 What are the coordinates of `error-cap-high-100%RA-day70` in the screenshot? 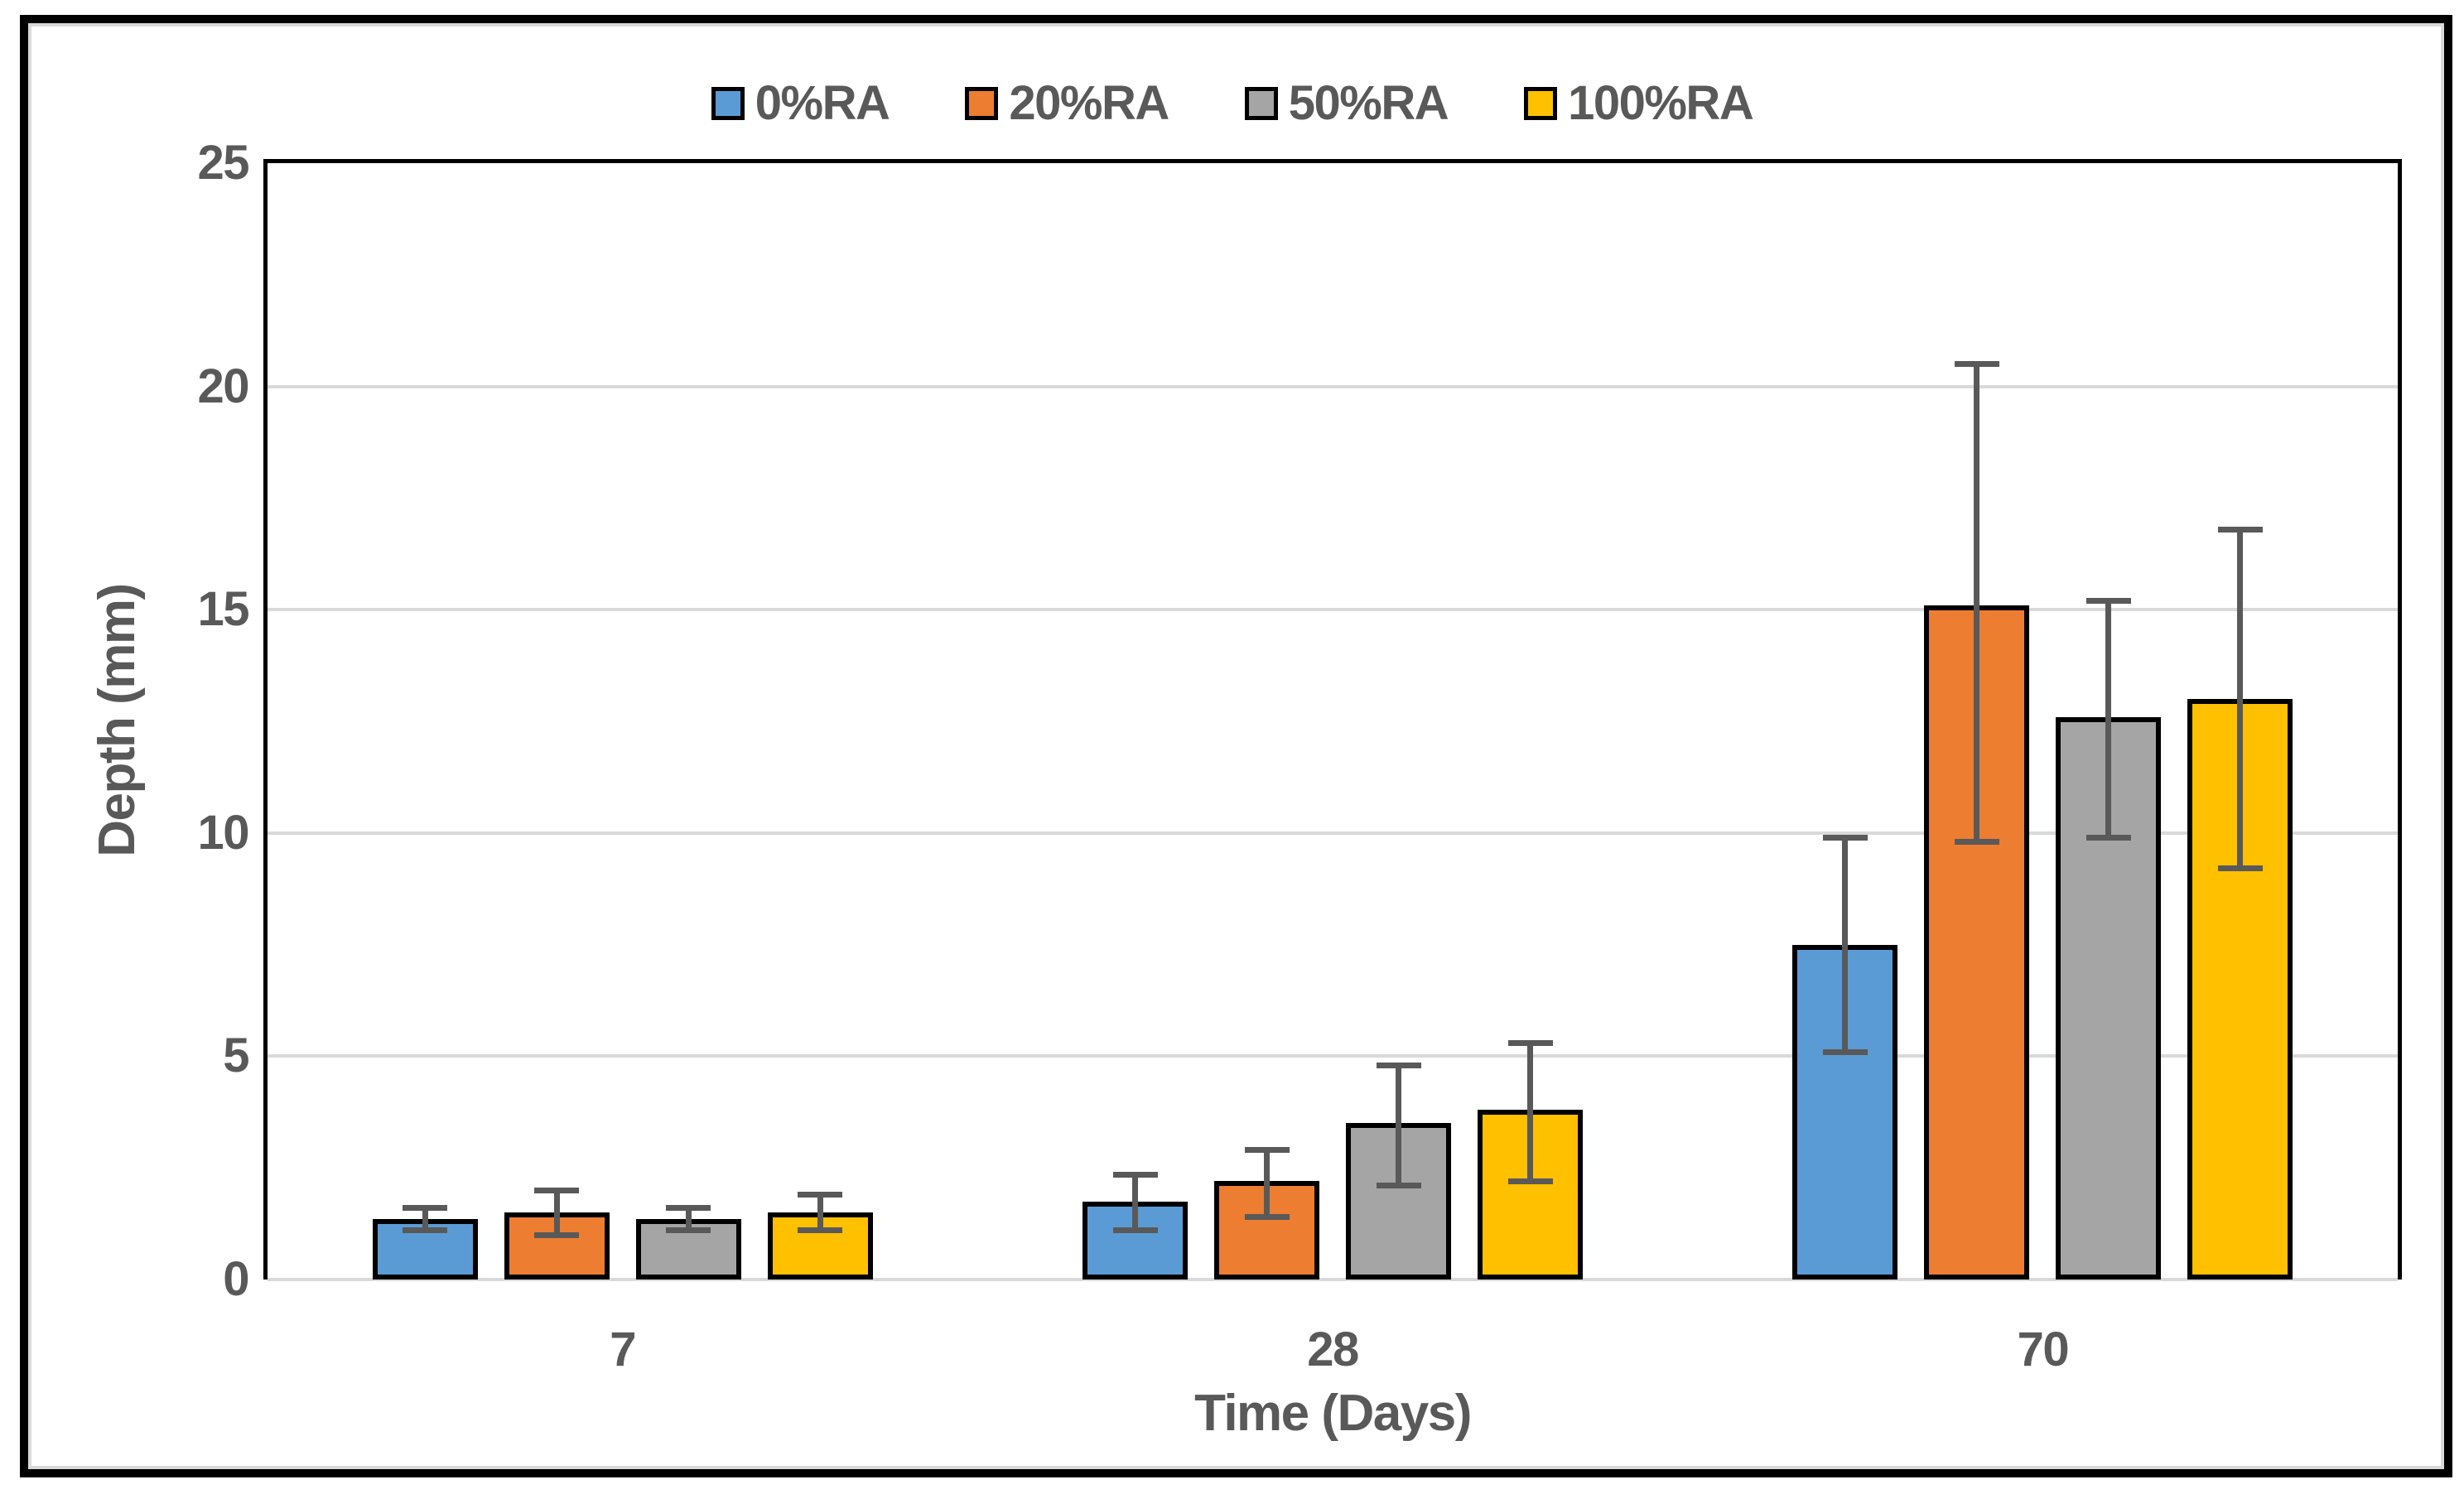 It's located at (2240, 529).